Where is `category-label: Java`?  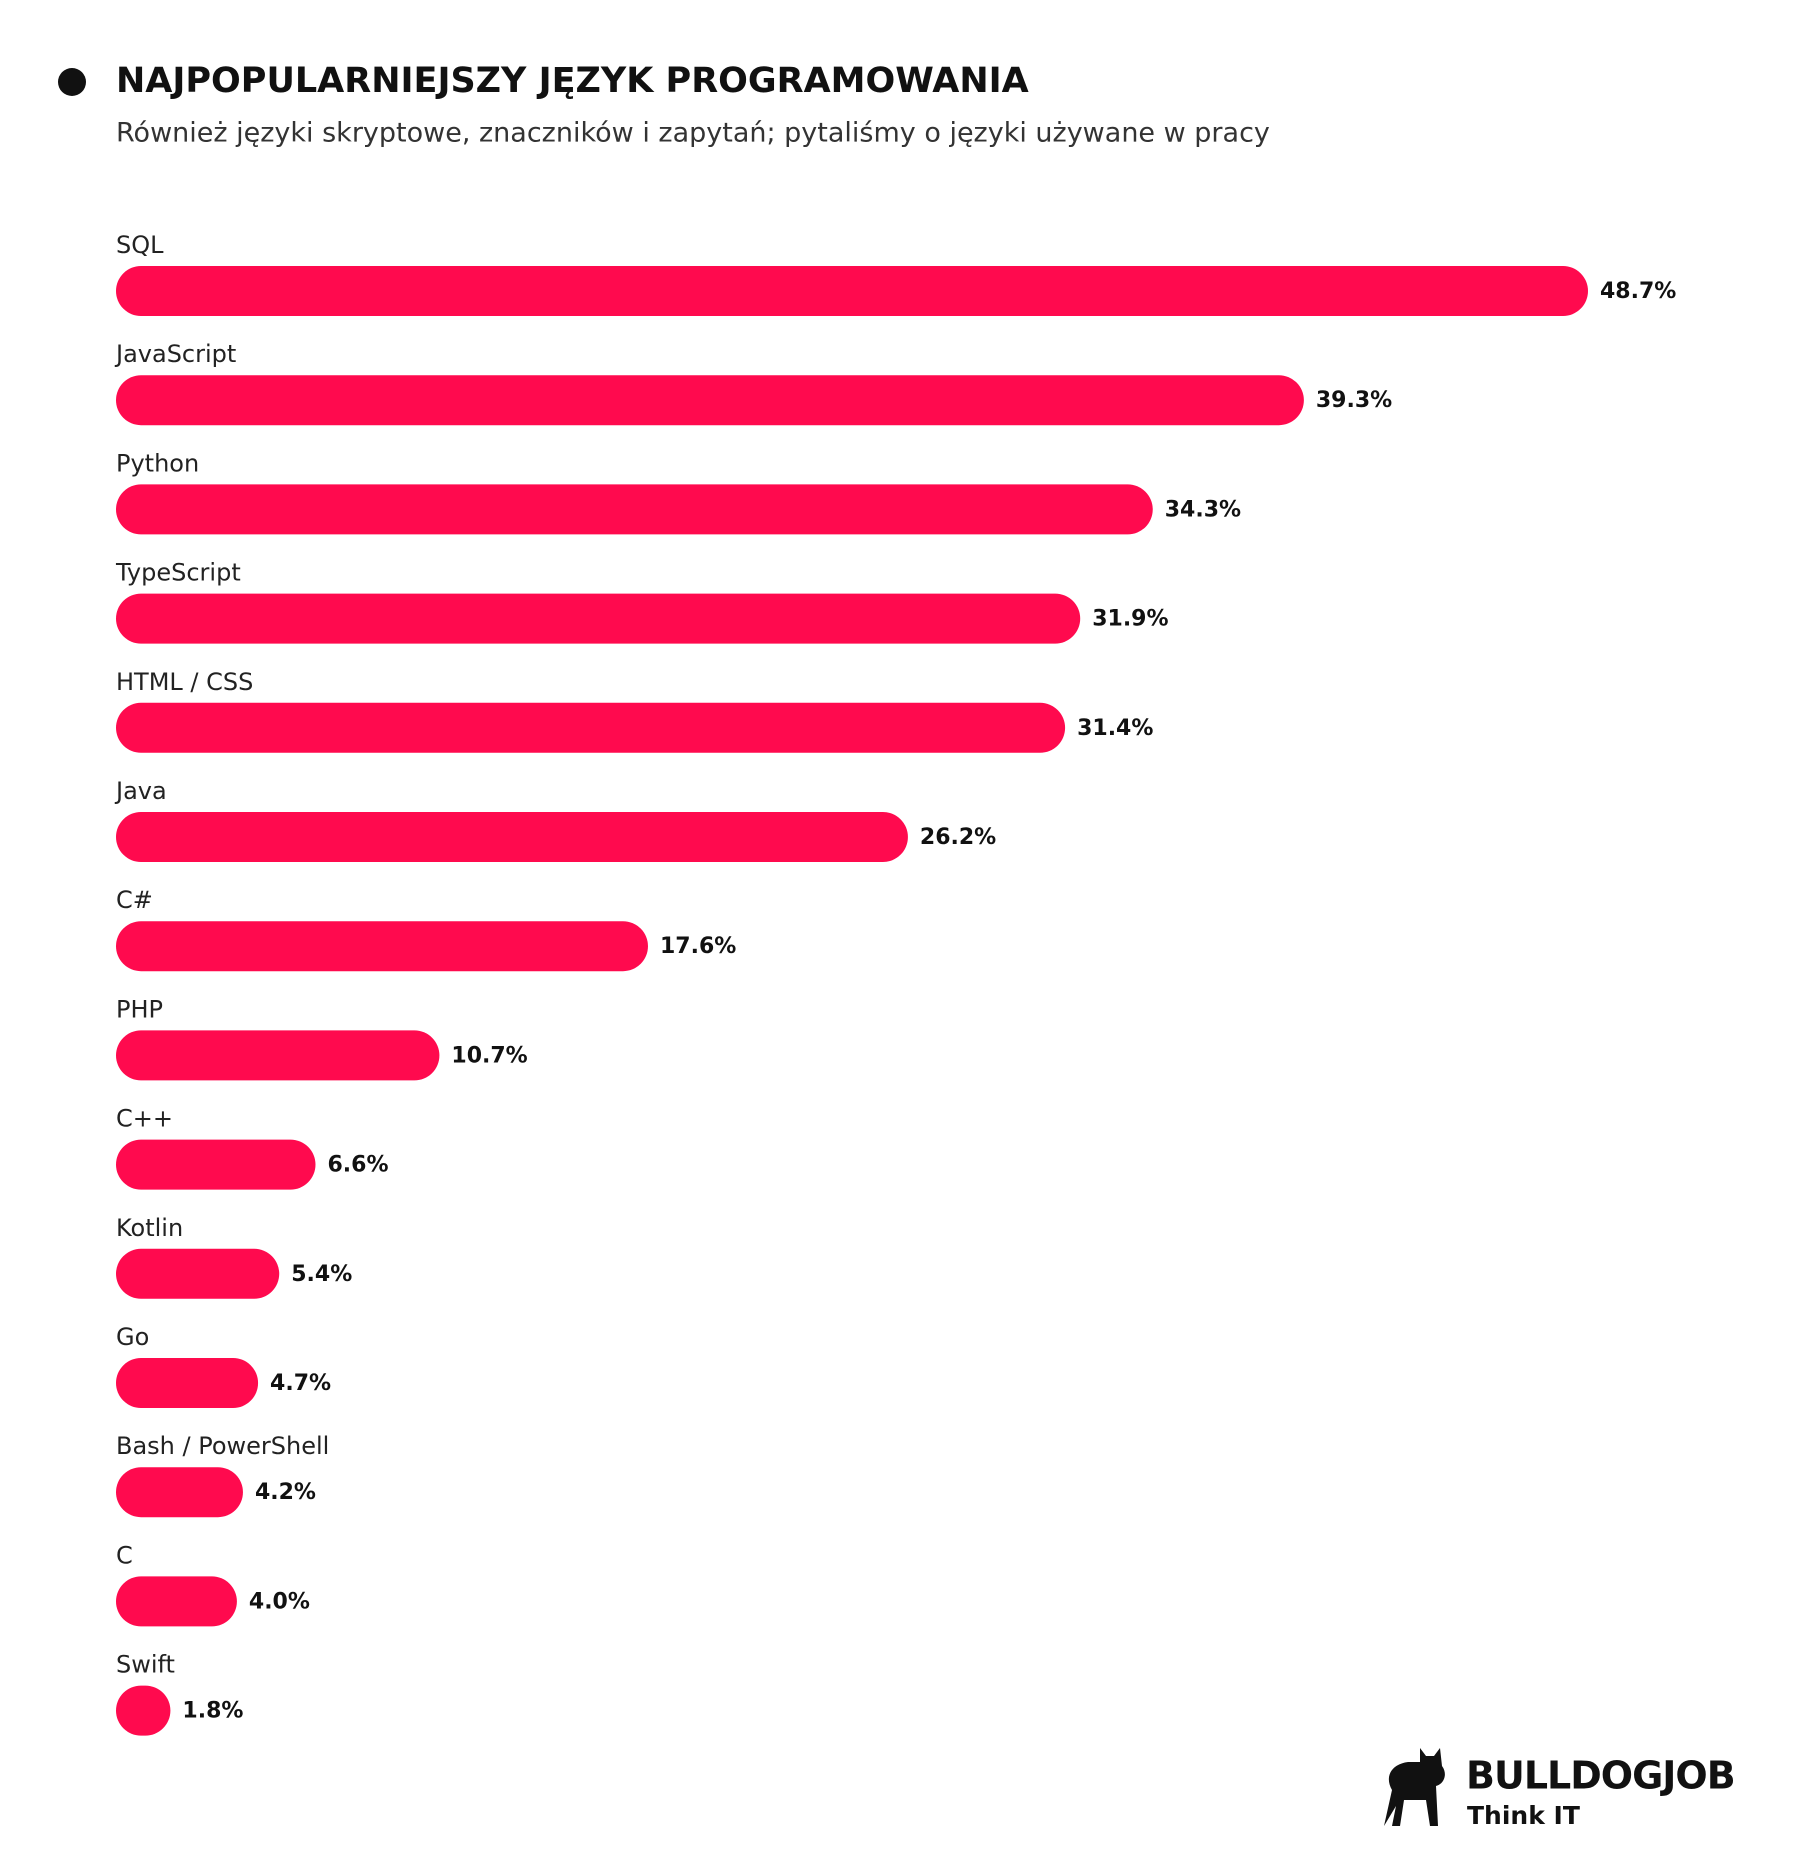
category-label: Java is located at coordinates (140, 791).